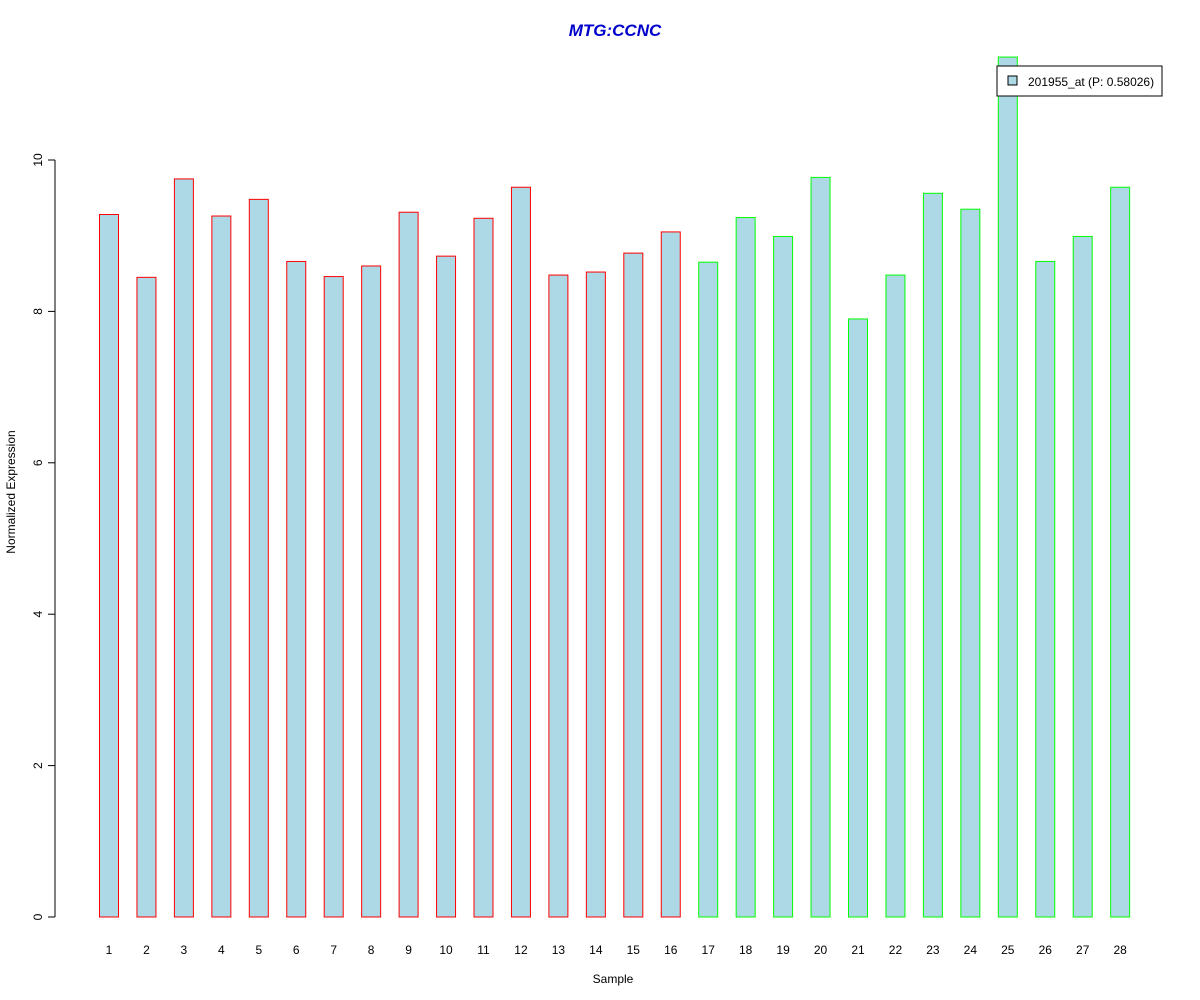 The image size is (1200, 1000). Describe the element at coordinates (634, 950) in the screenshot. I see `x-tick-label: 15` at that location.